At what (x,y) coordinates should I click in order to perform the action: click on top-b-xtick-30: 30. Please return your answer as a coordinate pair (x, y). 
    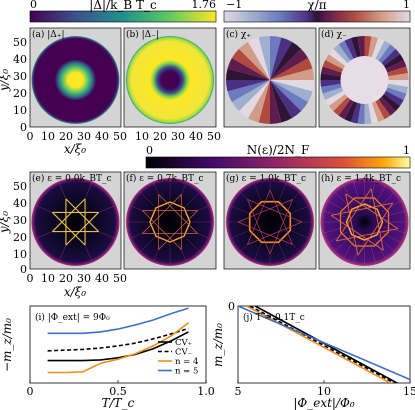
    Looking at the image, I should click on (178, 136).